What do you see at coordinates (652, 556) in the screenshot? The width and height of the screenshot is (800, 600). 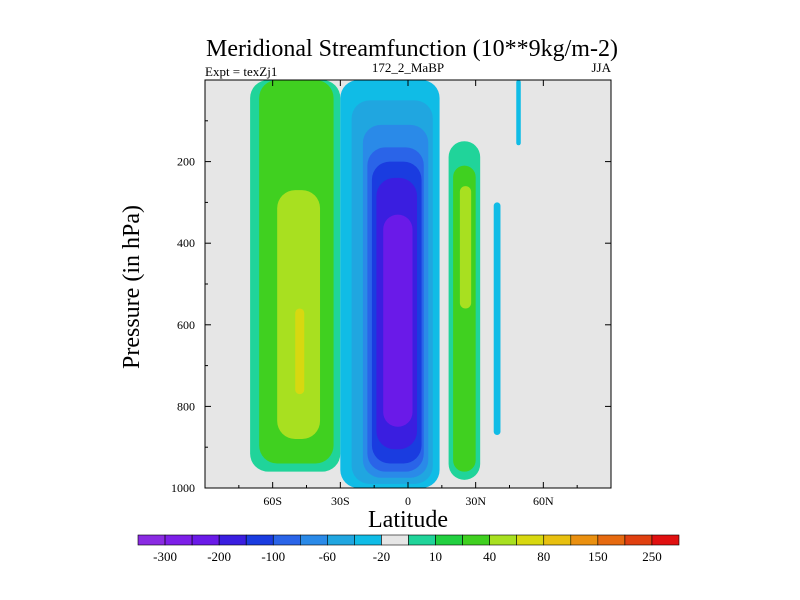 I see `colorbar-label: 250` at bounding box center [652, 556].